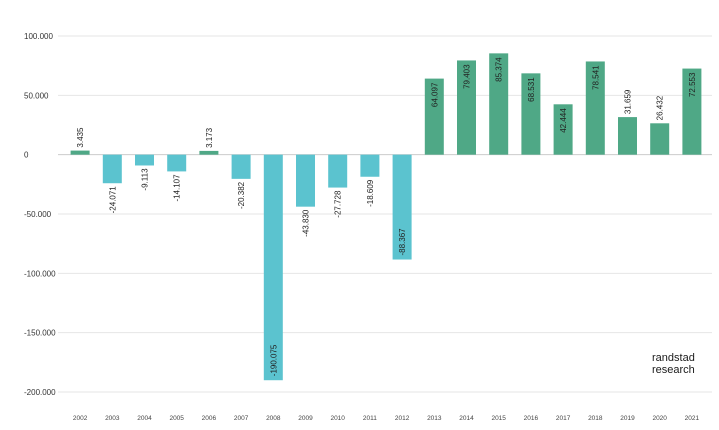  I want to click on bar-2011, so click(370, 165).